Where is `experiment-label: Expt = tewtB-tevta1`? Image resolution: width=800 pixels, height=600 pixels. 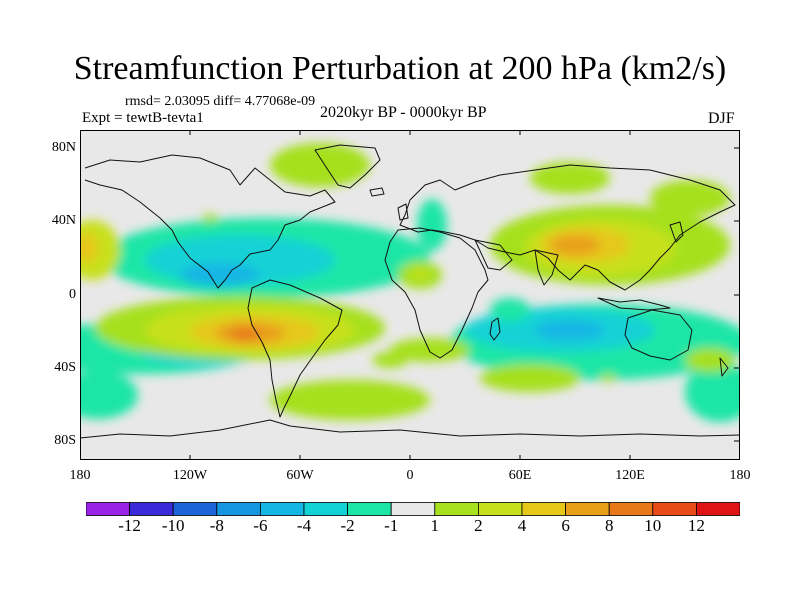 experiment-label: Expt = tewtB-tevta1 is located at coordinates (143, 118).